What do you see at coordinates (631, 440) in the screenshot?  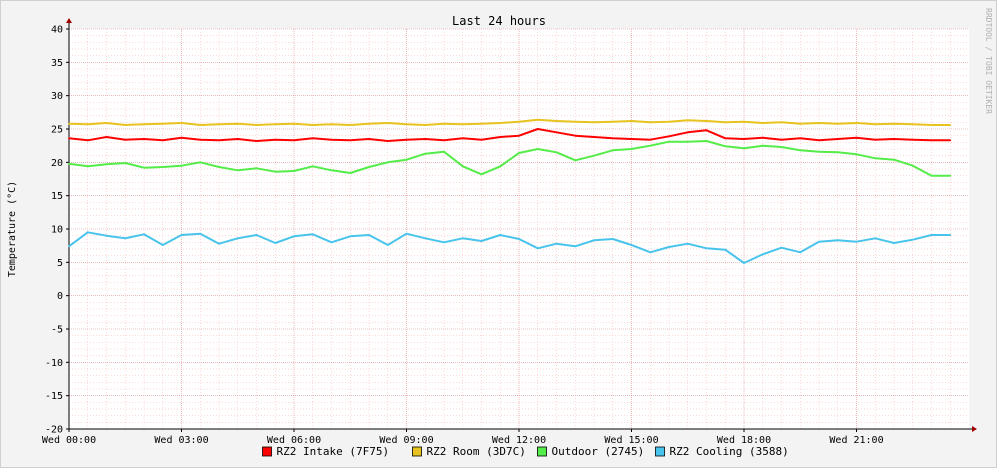 I see `x-tick-label: Wed 15:00` at bounding box center [631, 440].